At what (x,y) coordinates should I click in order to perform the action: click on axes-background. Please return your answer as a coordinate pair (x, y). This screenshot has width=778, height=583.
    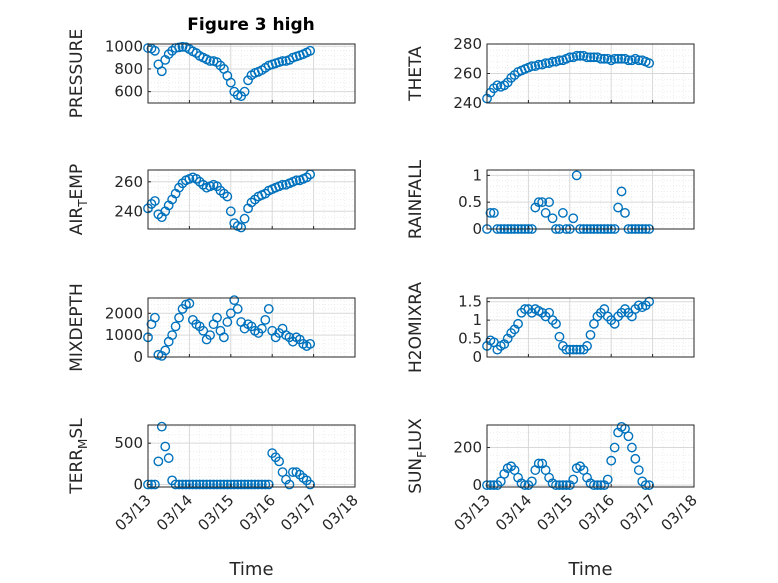
    Looking at the image, I should click on (251, 199).